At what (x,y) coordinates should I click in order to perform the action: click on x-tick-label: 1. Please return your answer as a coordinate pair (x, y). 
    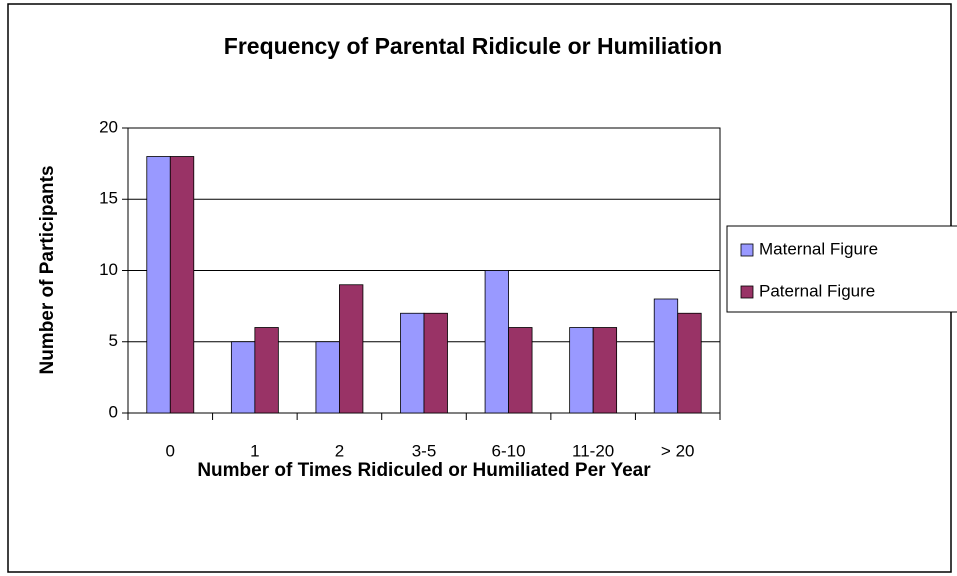
    Looking at the image, I should click on (254, 450).